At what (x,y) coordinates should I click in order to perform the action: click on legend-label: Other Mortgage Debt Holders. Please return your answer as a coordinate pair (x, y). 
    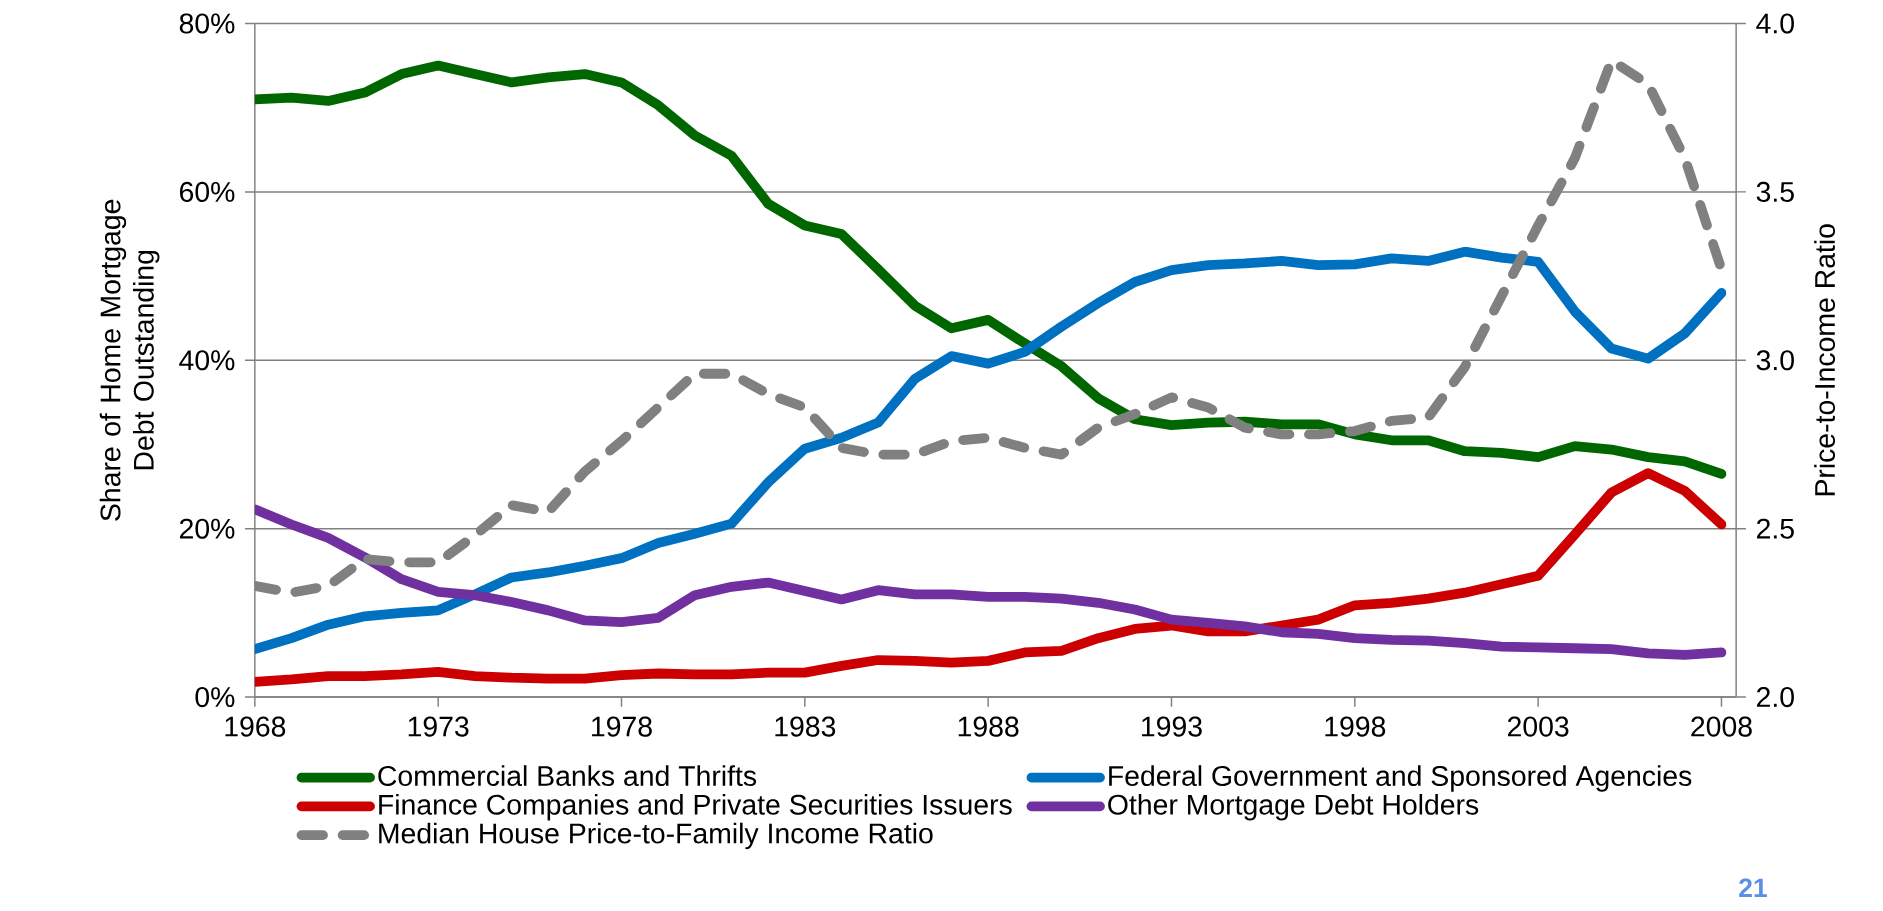
    Looking at the image, I should click on (1293, 807).